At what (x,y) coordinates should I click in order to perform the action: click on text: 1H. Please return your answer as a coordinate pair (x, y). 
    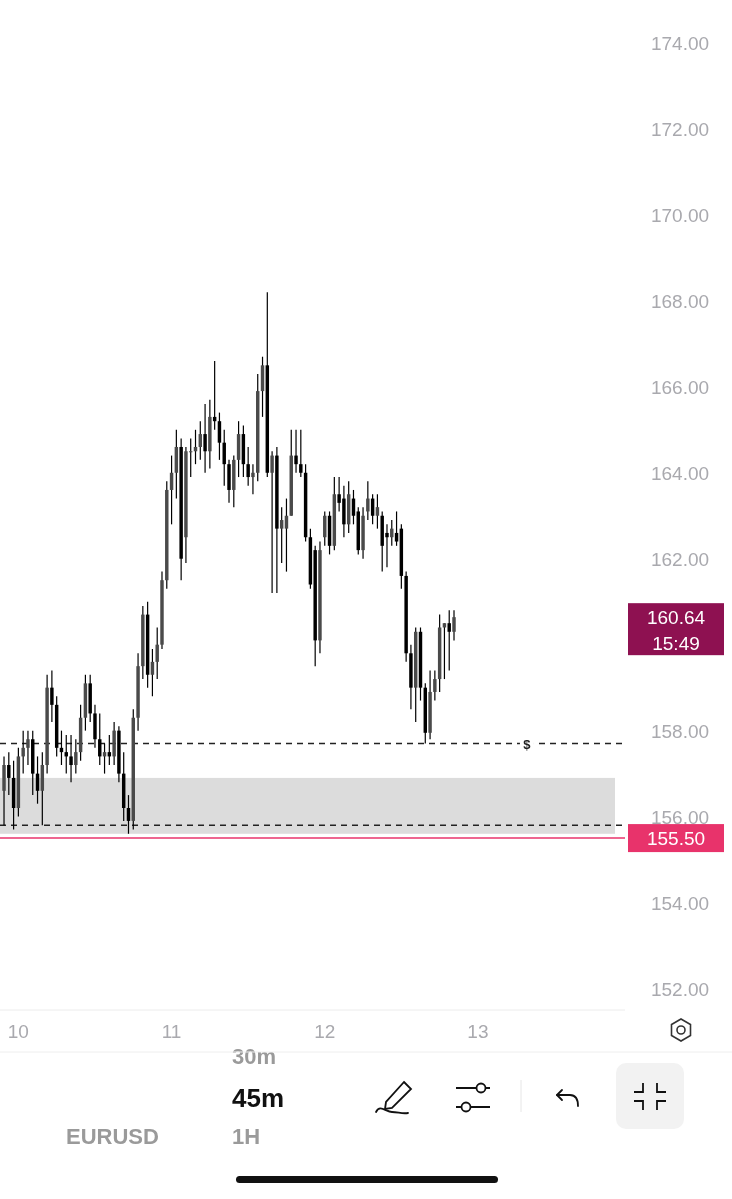
    Looking at the image, I should click on (246, 1136).